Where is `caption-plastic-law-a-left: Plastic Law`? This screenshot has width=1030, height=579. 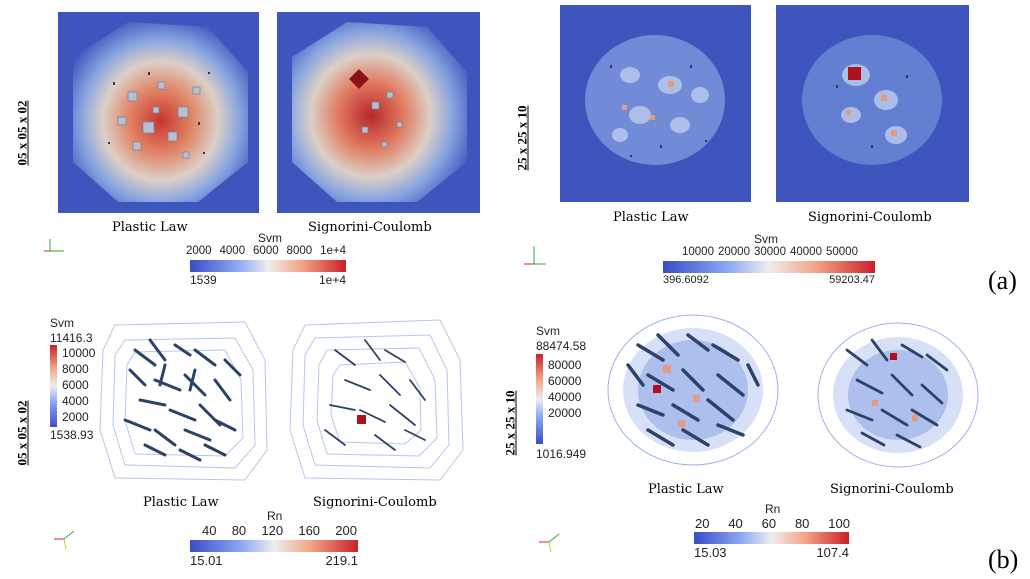 caption-plastic-law-a-left: Plastic Law is located at coordinates (150, 227).